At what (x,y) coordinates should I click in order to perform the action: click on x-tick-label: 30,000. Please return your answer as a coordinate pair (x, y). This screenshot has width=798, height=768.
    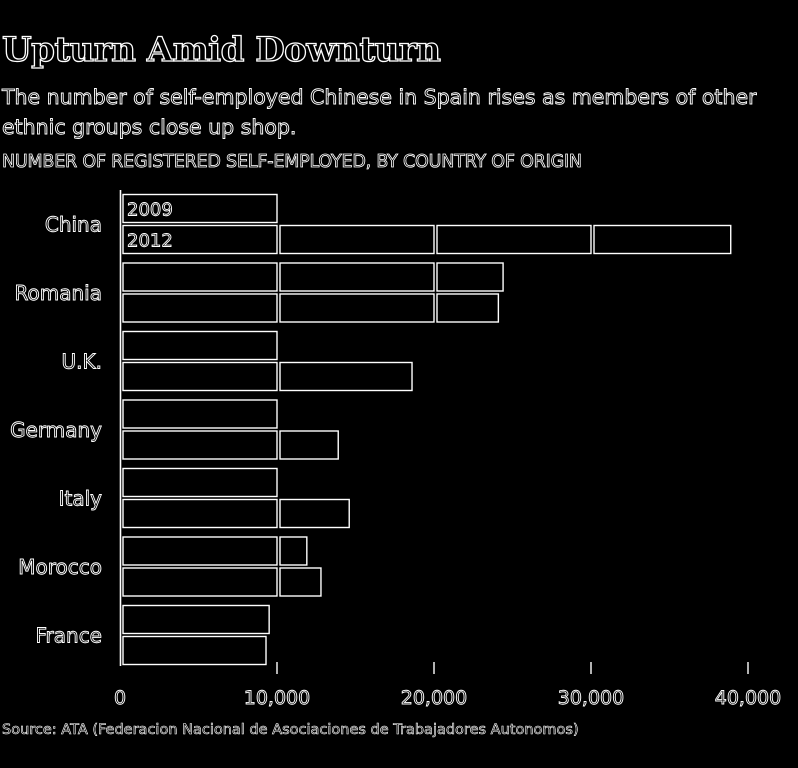
    Looking at the image, I should click on (591, 698).